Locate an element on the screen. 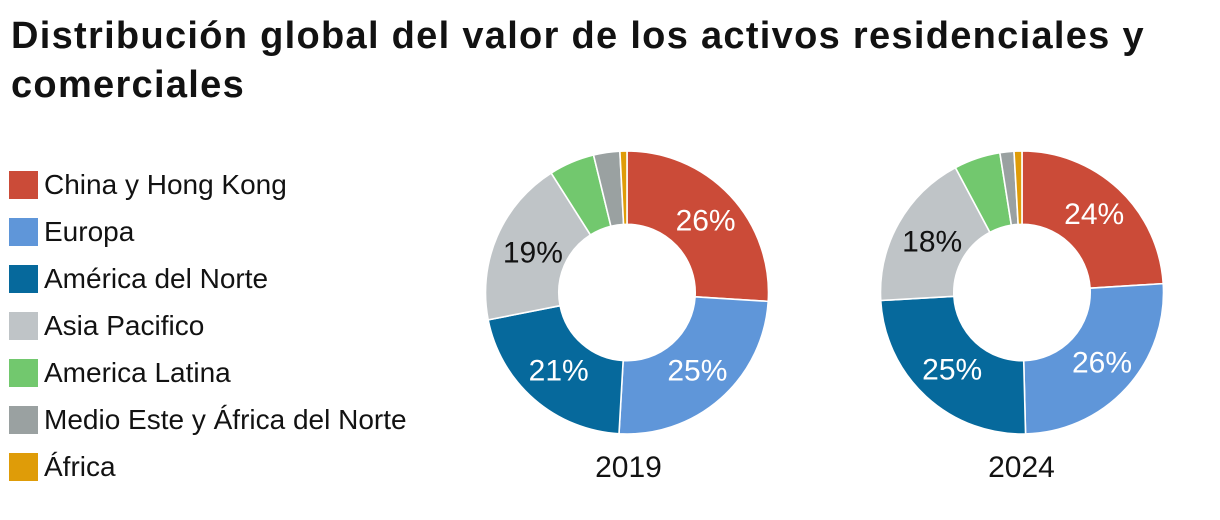 The width and height of the screenshot is (1220, 520). svg-text: 18% is located at coordinates (932, 242).